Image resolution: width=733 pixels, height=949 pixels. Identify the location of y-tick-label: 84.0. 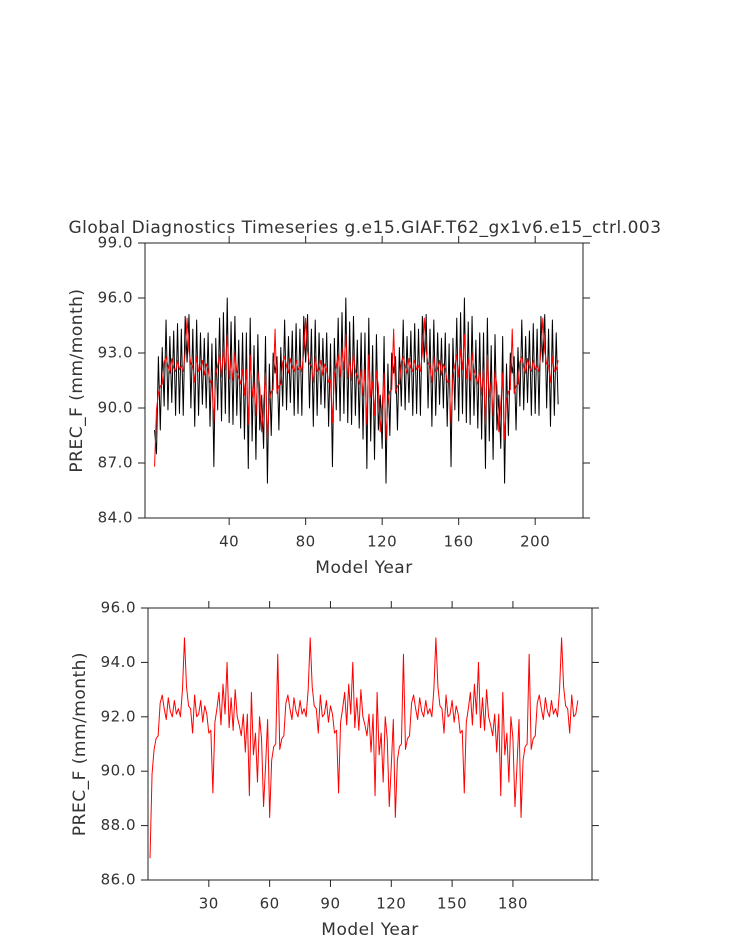
(115, 518).